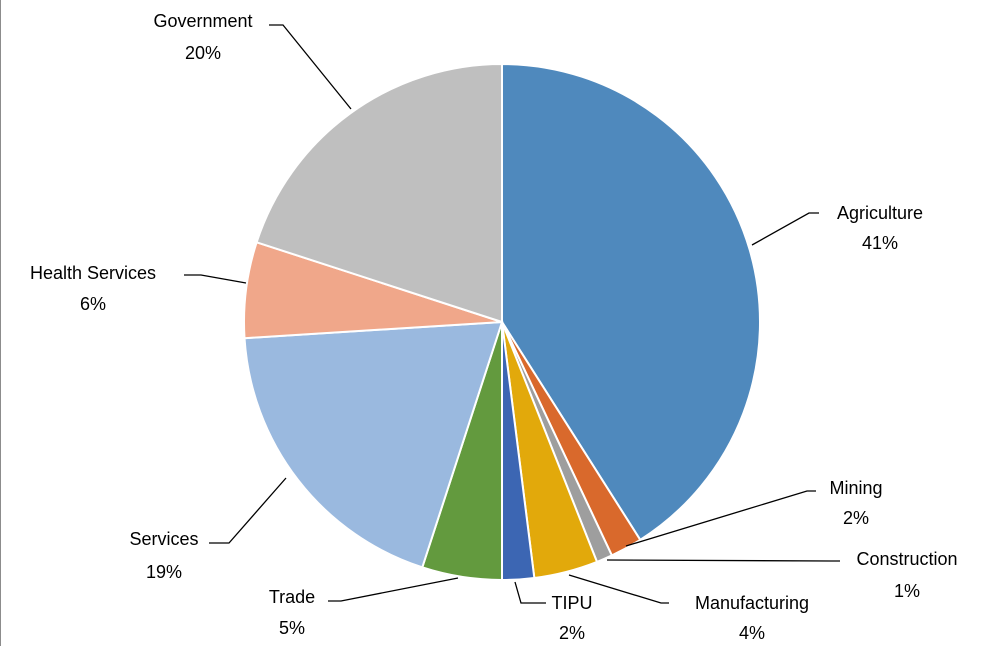  What do you see at coordinates (571, 603) in the screenshot?
I see `slice-label-tipu: TIPU` at bounding box center [571, 603].